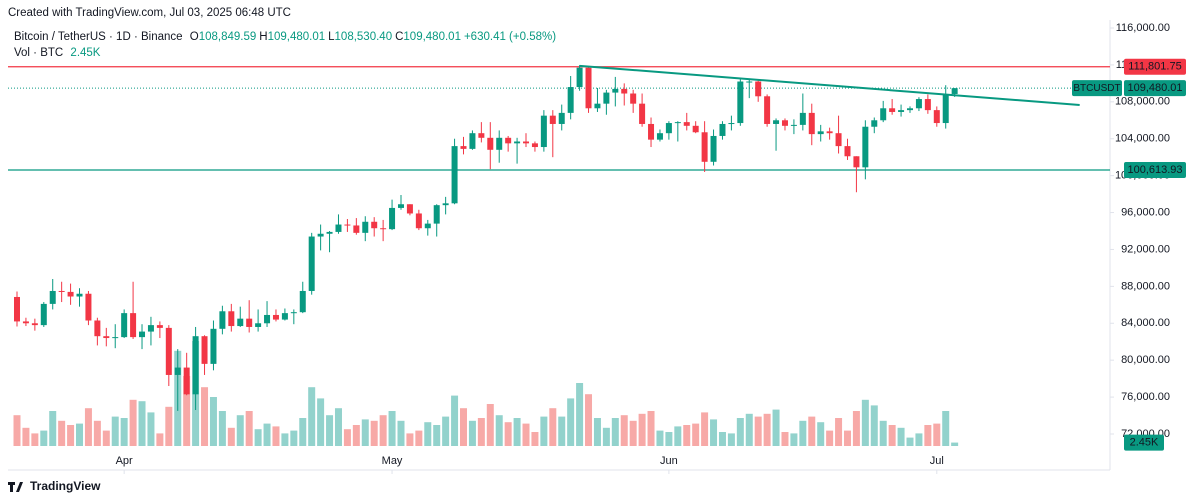 The height and width of the screenshot is (502, 1200). What do you see at coordinates (364, 37) in the screenshot?
I see `ohlc-value: 108,530.40` at bounding box center [364, 37].